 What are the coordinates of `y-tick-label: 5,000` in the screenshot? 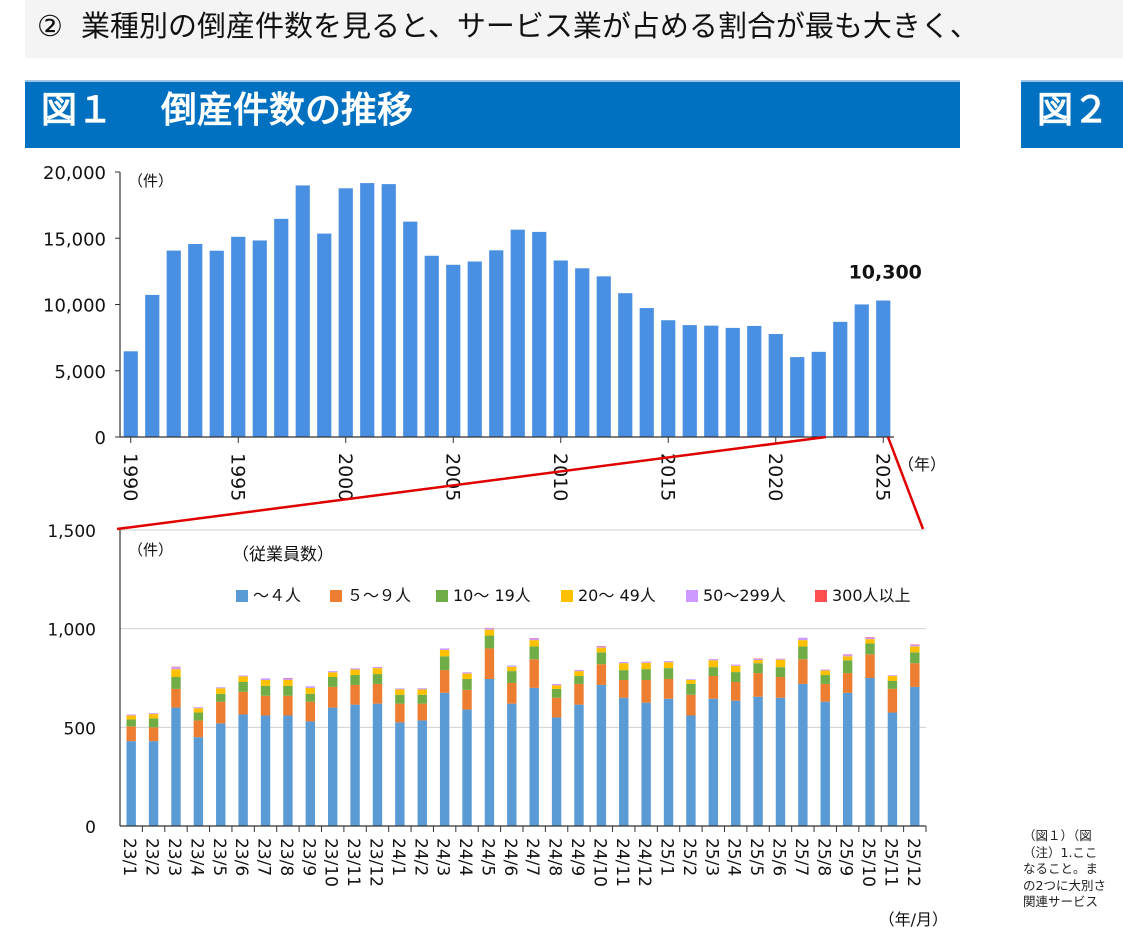 It's located at (80, 372).